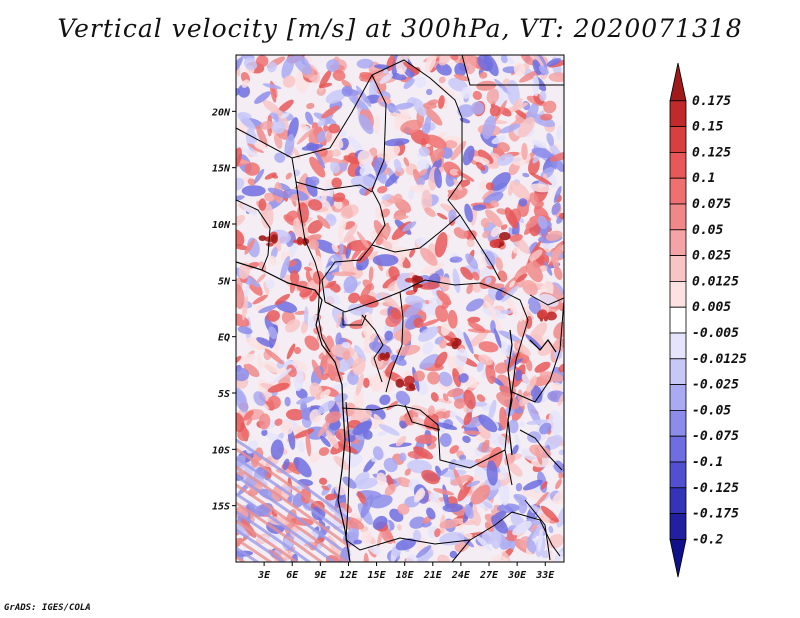  Describe the element at coordinates (348, 575) in the screenshot. I see `lon-tick-label: 12E` at that location.